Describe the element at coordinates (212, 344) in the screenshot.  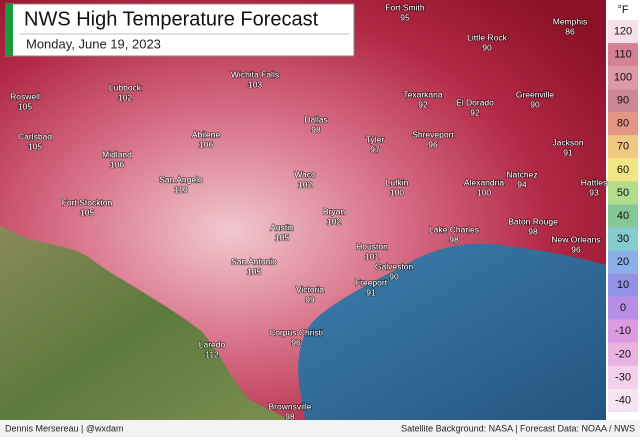
I see `city-name: Laredo` at that location.